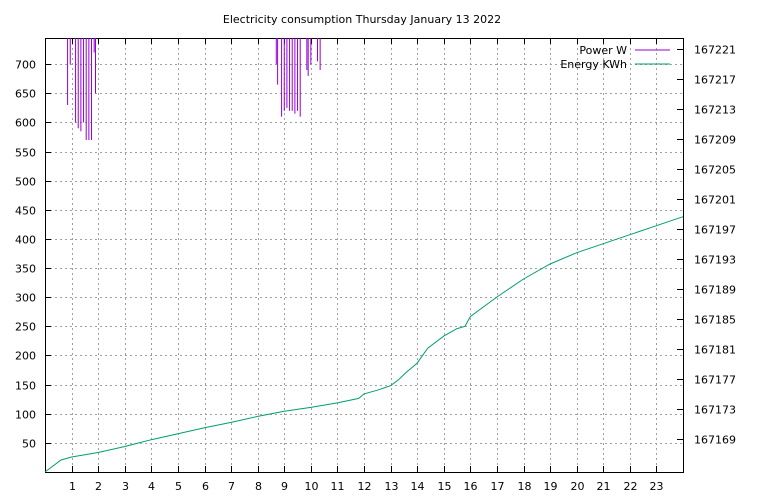 The width and height of the screenshot is (768, 500). I want to click on y-right-tick-label: 167201, so click(715, 200).